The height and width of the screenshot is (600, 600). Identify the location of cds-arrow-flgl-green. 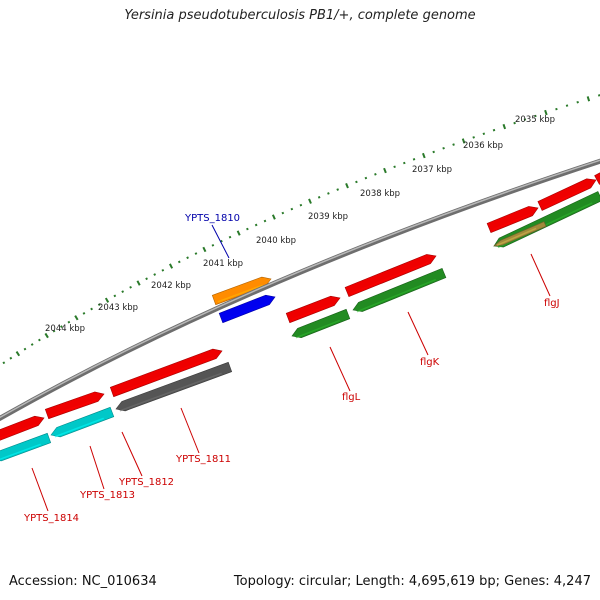
(321, 323).